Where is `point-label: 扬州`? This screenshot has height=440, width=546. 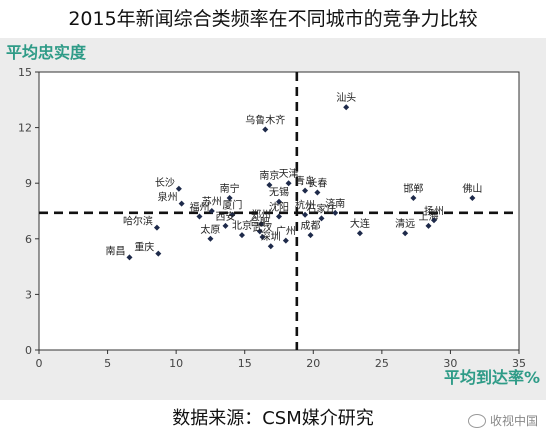
point-label: 扬州 is located at coordinates (434, 210).